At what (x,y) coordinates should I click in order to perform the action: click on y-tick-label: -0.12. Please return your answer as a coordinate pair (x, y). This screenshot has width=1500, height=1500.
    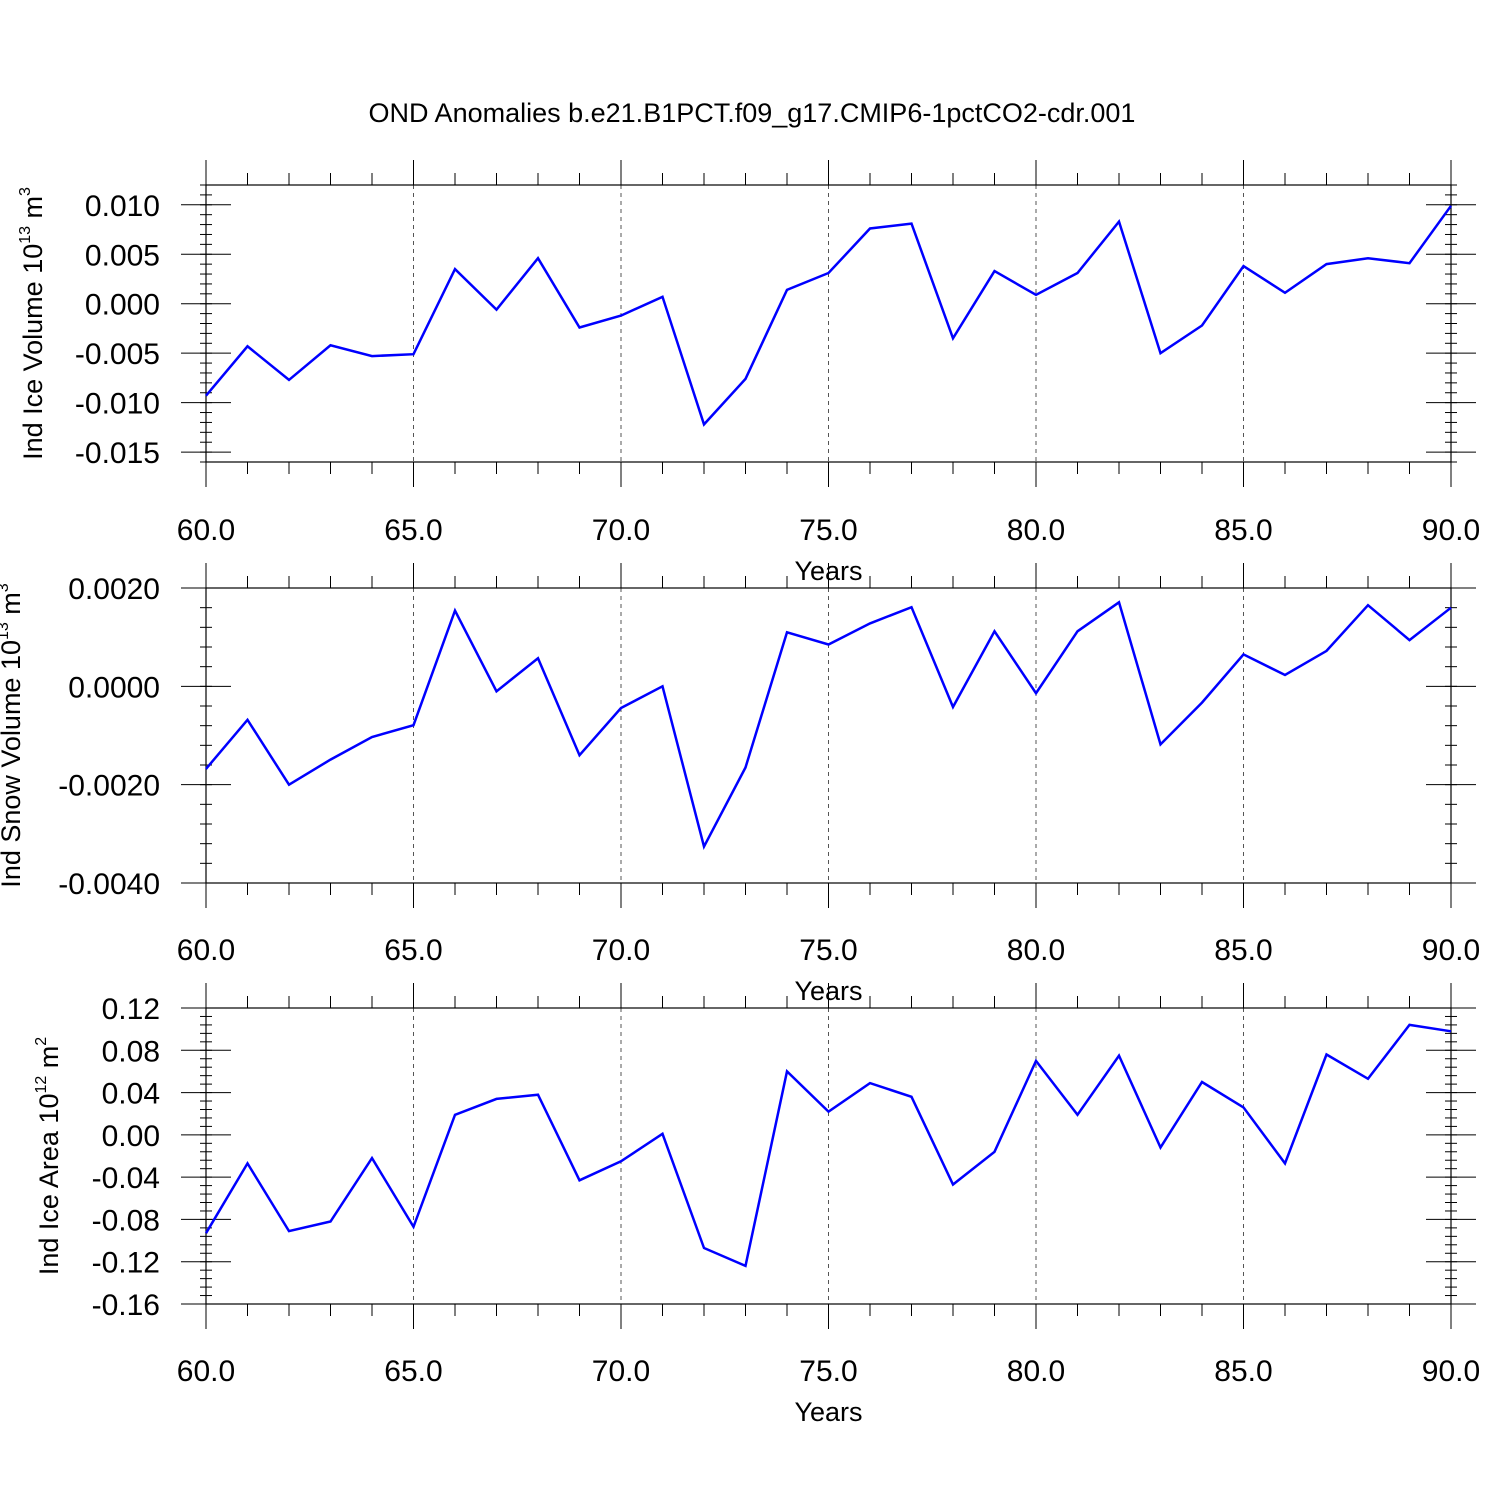
    Looking at the image, I should click on (126, 1263).